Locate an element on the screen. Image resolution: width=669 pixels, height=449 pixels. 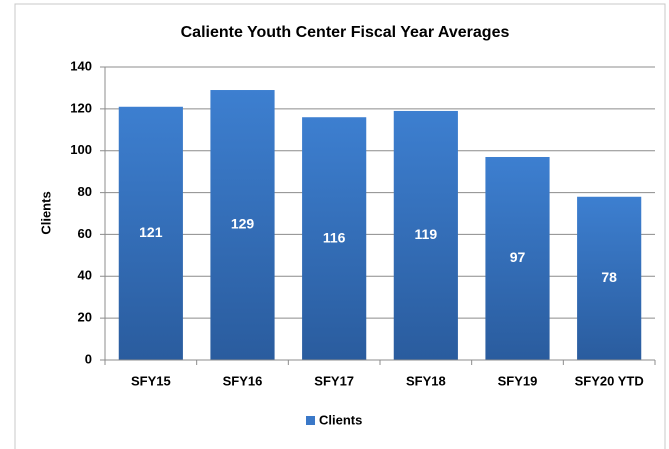
data-label: 119 is located at coordinates (426, 234).